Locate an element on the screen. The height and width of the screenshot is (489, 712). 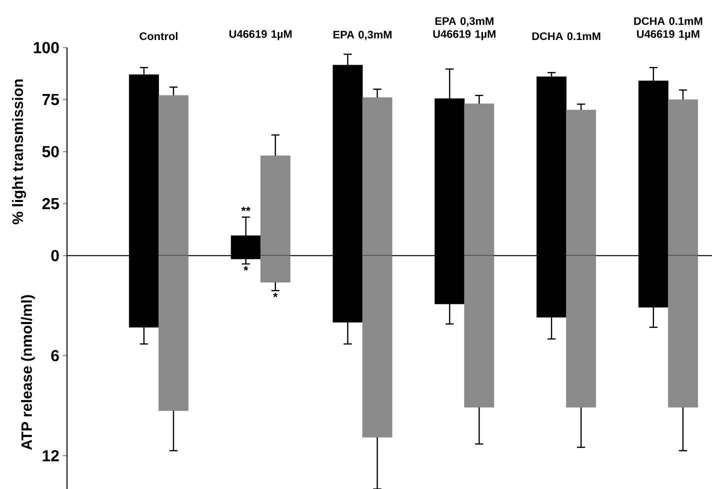
y-axis-title: ATP release (nmol/ml) is located at coordinates (27, 372).